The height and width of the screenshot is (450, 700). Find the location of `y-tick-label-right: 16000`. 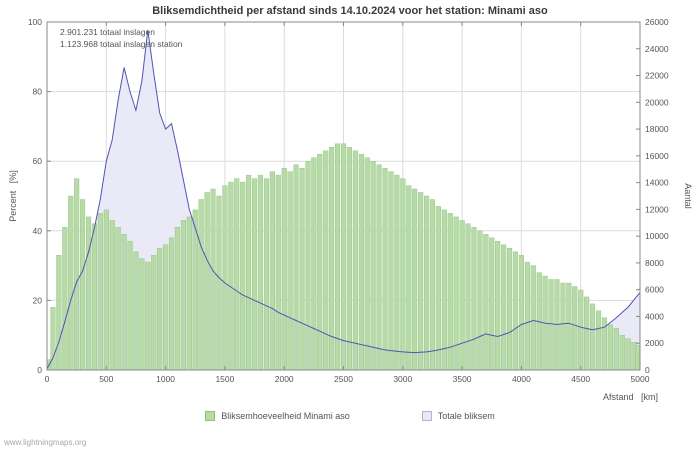

y-tick-label-right: 16000 is located at coordinates (657, 156).